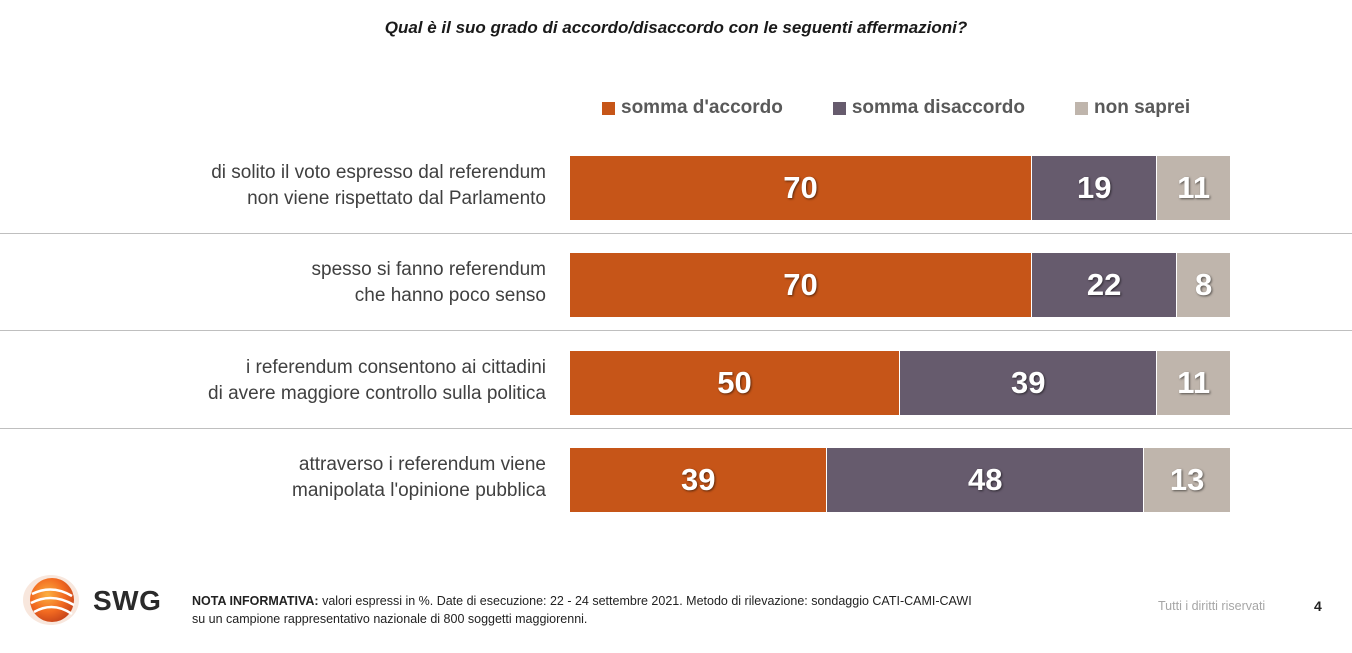  What do you see at coordinates (1193, 188) in the screenshot?
I see `bar-row-1-non-saprei: 11` at bounding box center [1193, 188].